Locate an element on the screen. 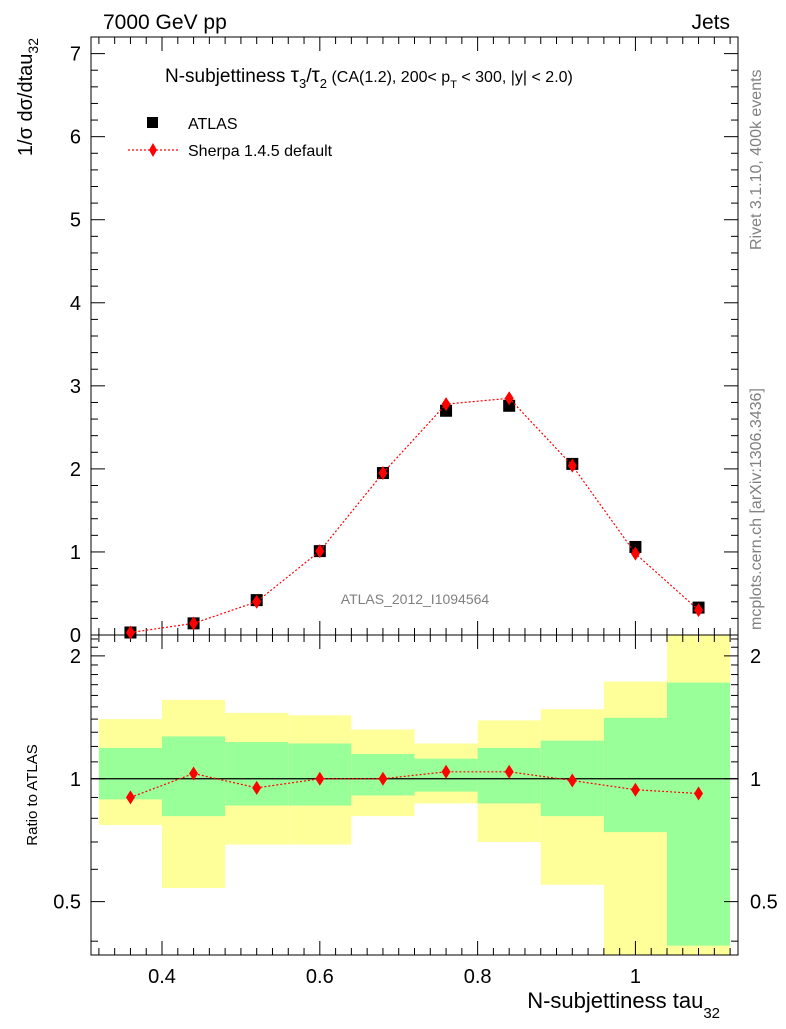 This screenshot has height=1029, width=786. x-tick-label: 0.6 is located at coordinates (320, 977).